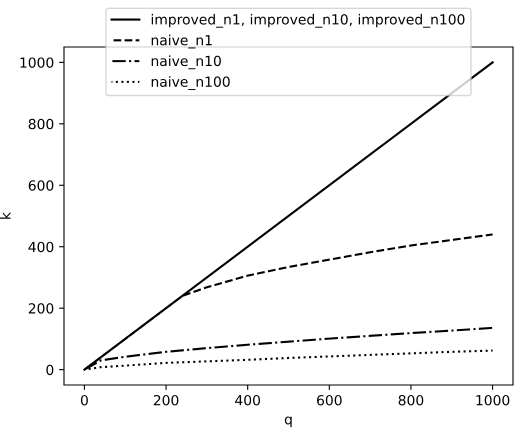 This screenshot has width=515, height=429. I want to click on legend-label: improved_n1, improved_n10, improved_n100, so click(308, 21).